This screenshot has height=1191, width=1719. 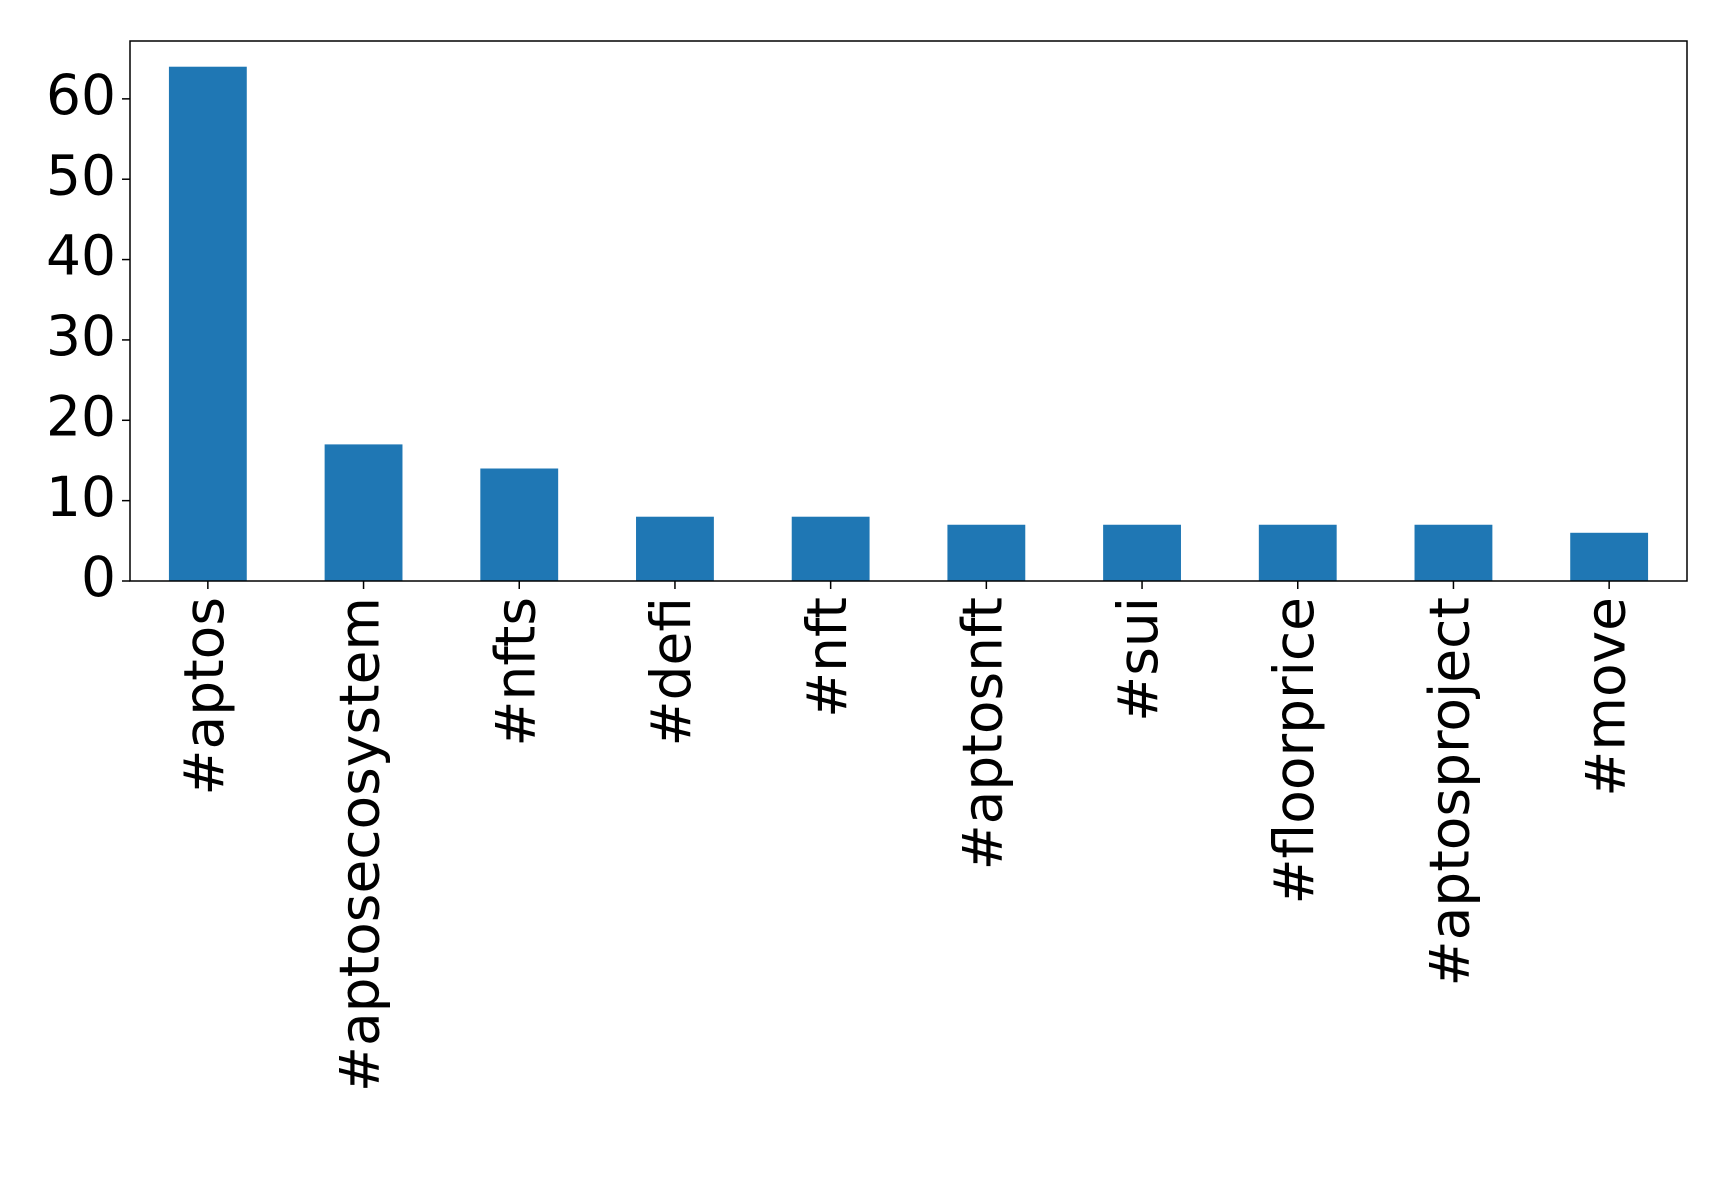 I want to click on y-tick-label: 40, so click(x=81, y=256).